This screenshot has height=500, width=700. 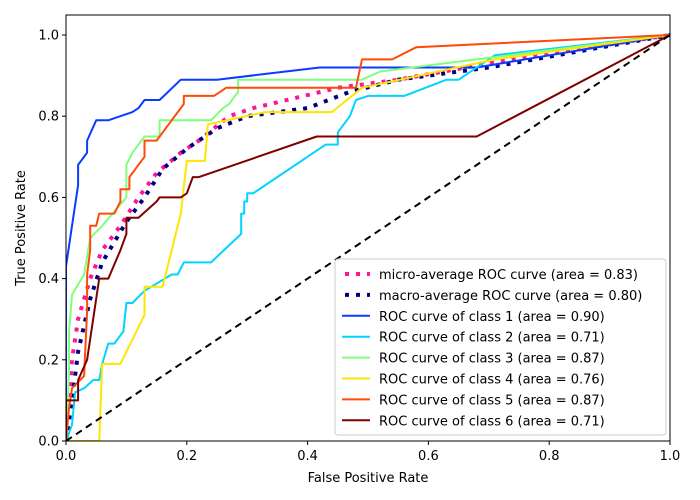 I want to click on y-tick-label: 1.0, so click(x=48, y=36).